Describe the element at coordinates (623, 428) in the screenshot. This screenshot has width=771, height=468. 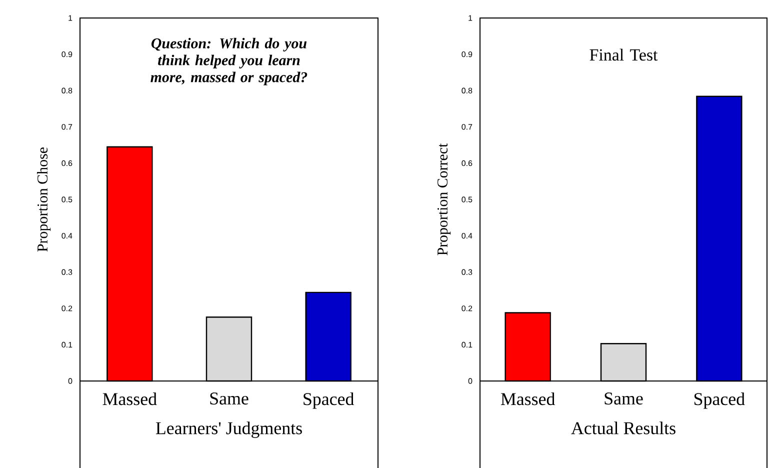
I see `x-axis-title: Actual Results` at that location.